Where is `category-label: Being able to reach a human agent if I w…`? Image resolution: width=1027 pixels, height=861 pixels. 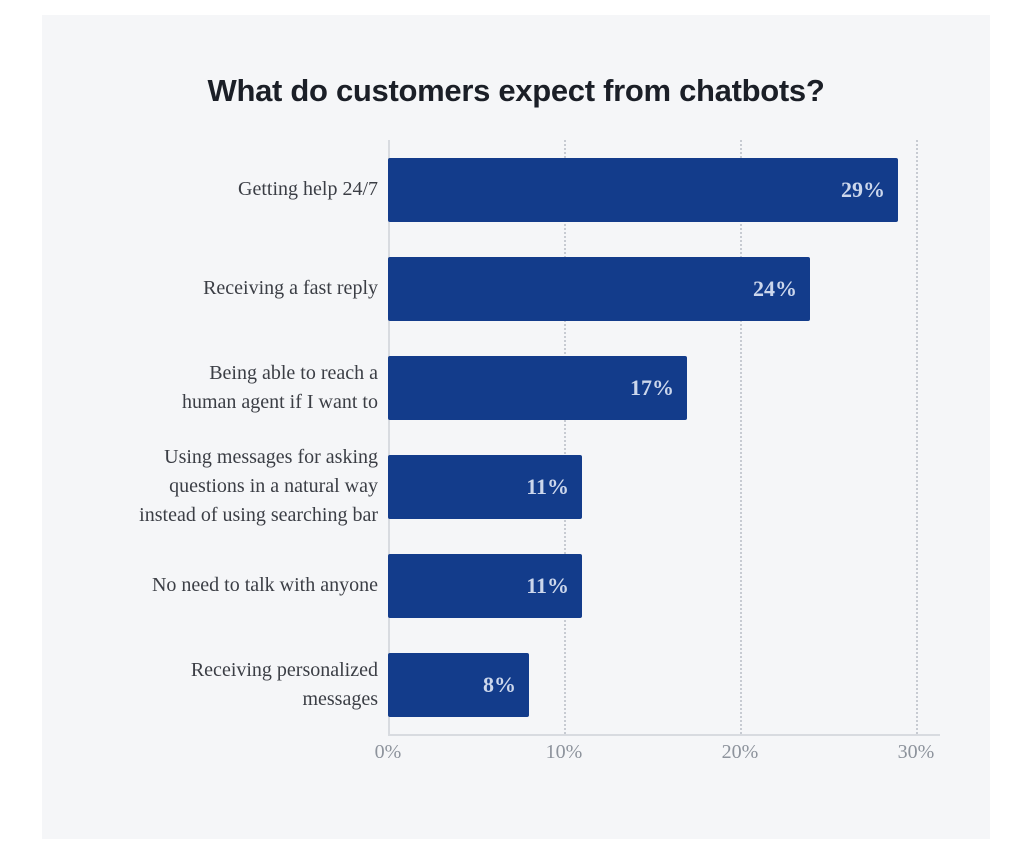
category-label: Being able to reach a human agent if I w… is located at coordinates (279, 387).